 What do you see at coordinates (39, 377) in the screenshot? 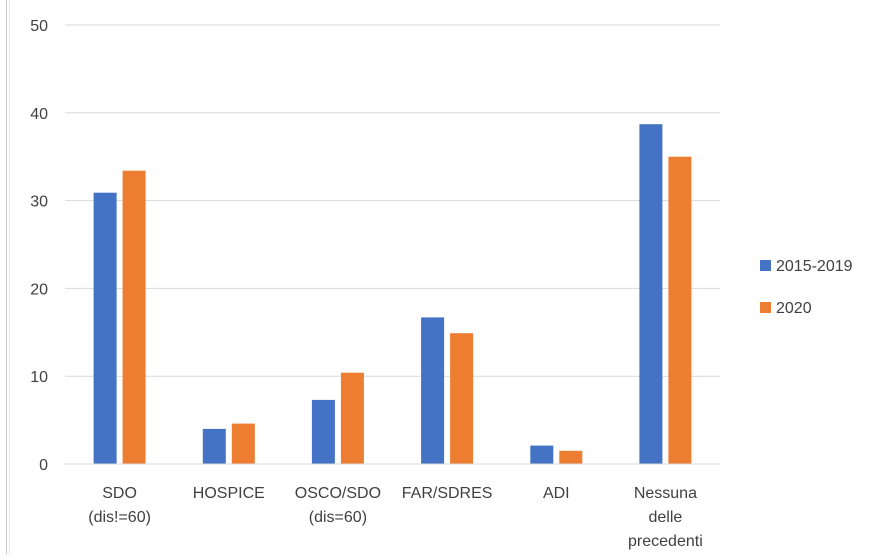
I see `y-tick-label: 10` at bounding box center [39, 377].